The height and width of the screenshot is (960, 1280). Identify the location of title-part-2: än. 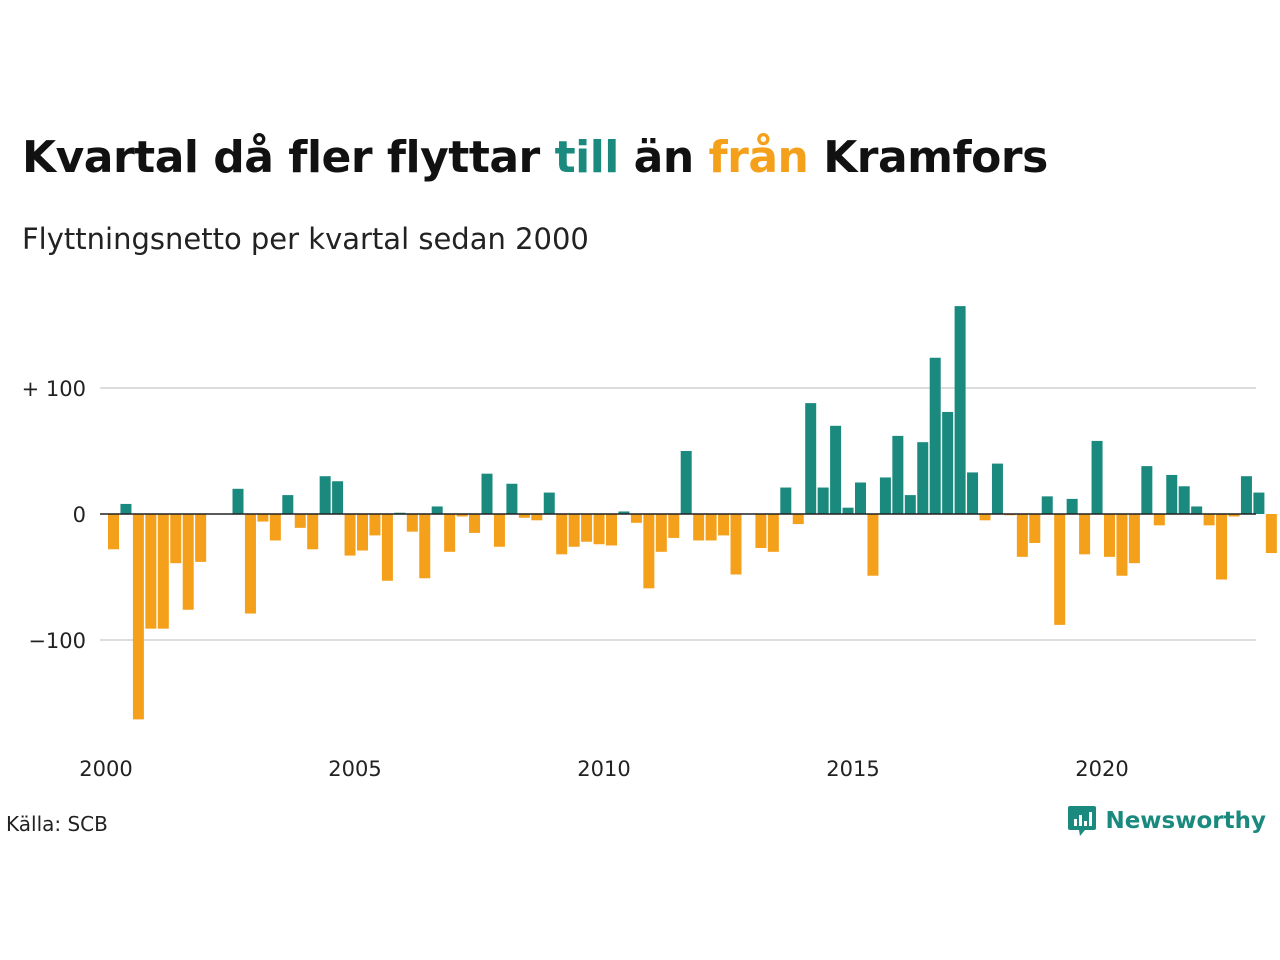
(663, 157).